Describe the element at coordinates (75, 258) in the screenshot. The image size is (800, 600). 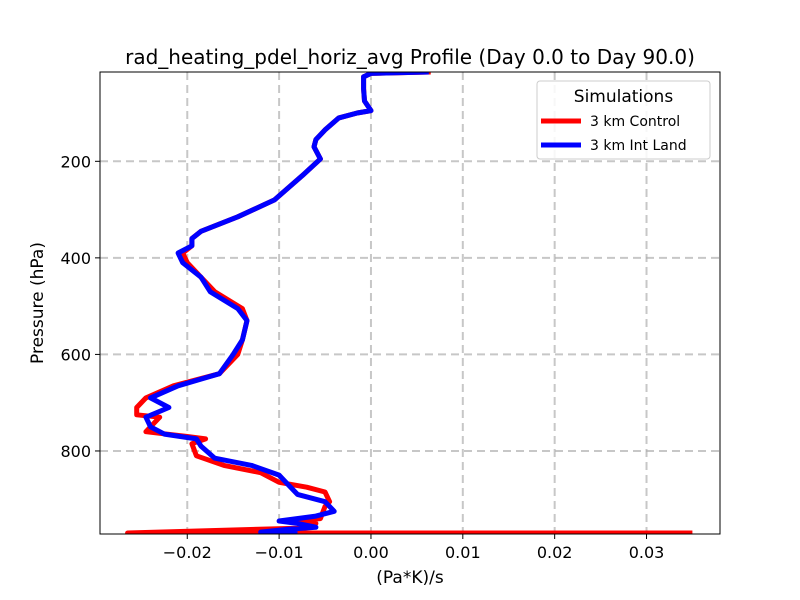
I see `y-tick-label: 400` at that location.